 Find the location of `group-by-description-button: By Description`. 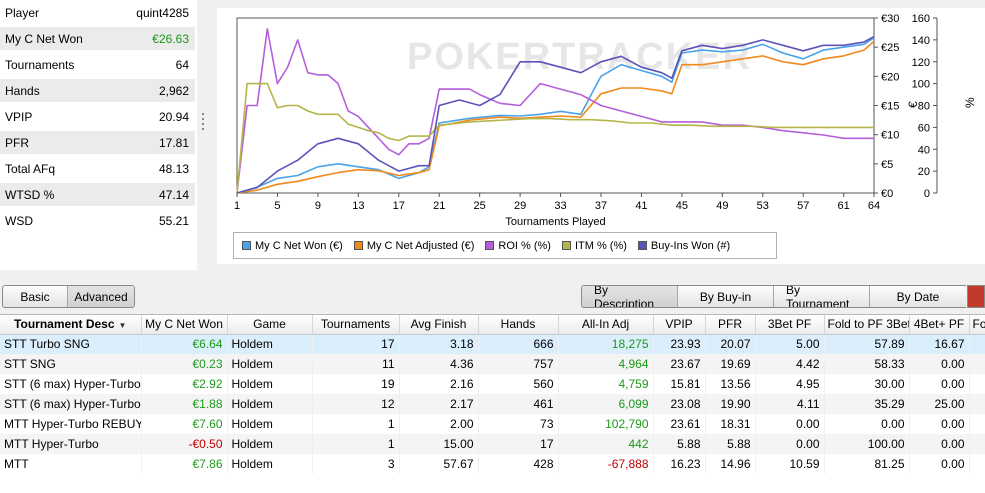

group-by-description-button: By Description is located at coordinates (630, 296).